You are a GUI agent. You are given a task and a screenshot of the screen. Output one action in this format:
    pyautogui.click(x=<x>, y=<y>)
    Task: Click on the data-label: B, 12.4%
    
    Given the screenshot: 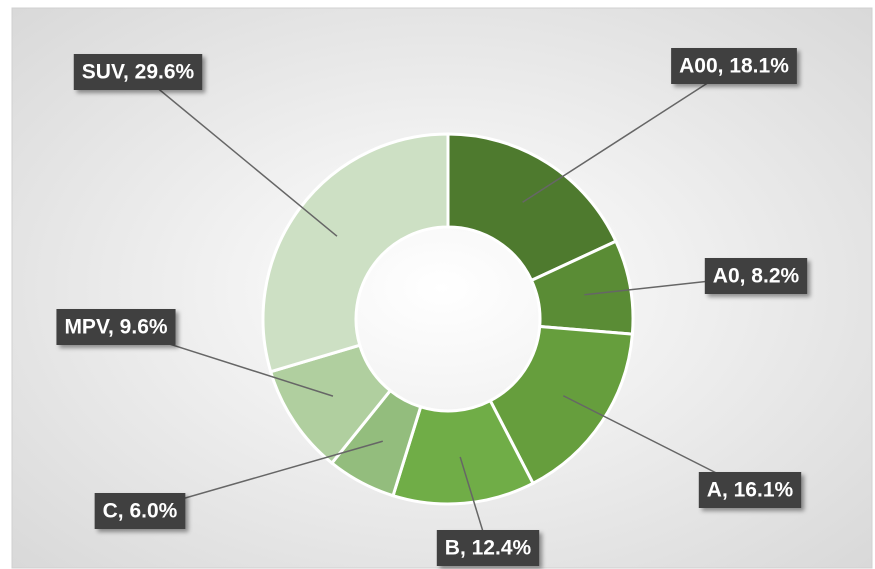 What is the action you would take?
    pyautogui.click(x=488, y=548)
    